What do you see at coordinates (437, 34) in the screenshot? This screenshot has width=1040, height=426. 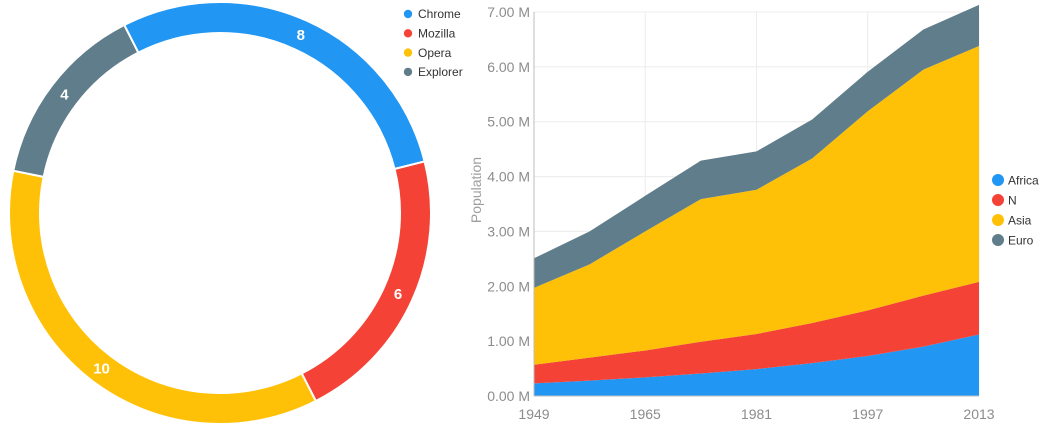 I see `doughnut-legend-label-mozilla: Mozilla` at bounding box center [437, 34].